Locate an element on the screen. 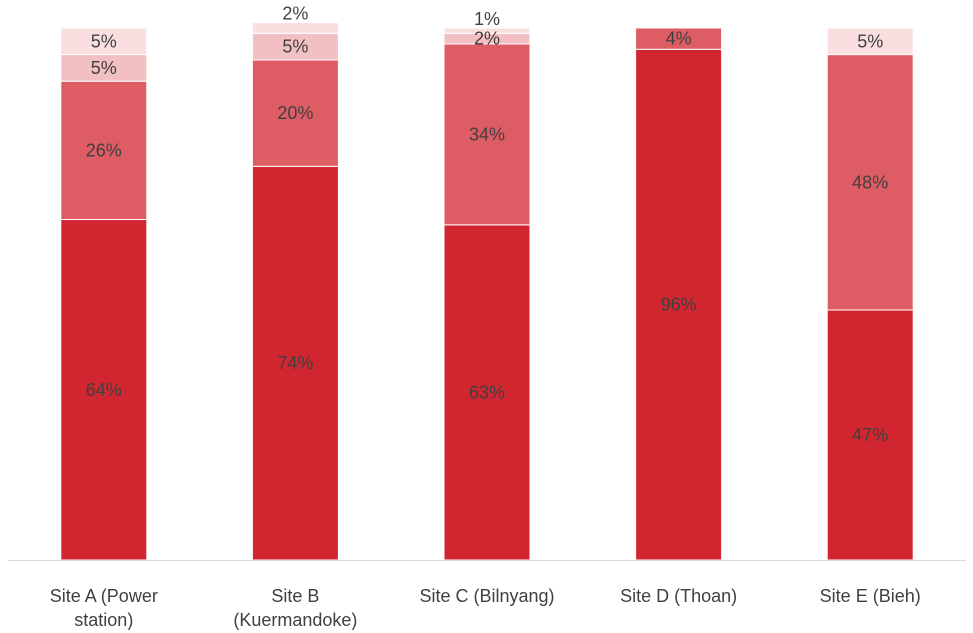 The image size is (973, 633). x-tick-label: Site C (Bilnyang) is located at coordinates (486, 596).